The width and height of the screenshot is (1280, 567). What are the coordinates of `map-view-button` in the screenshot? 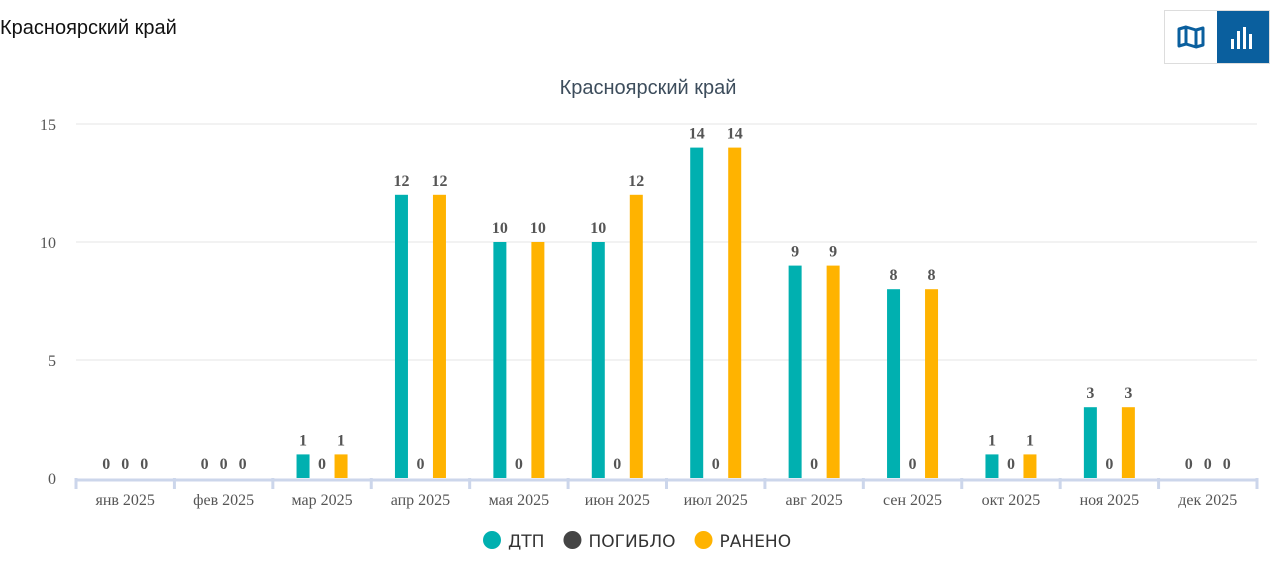 It's located at (1191, 37).